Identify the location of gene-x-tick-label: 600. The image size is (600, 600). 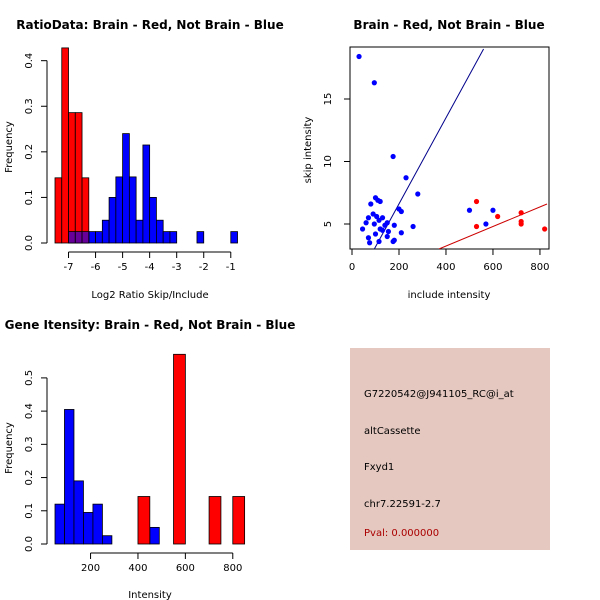
(185, 568).